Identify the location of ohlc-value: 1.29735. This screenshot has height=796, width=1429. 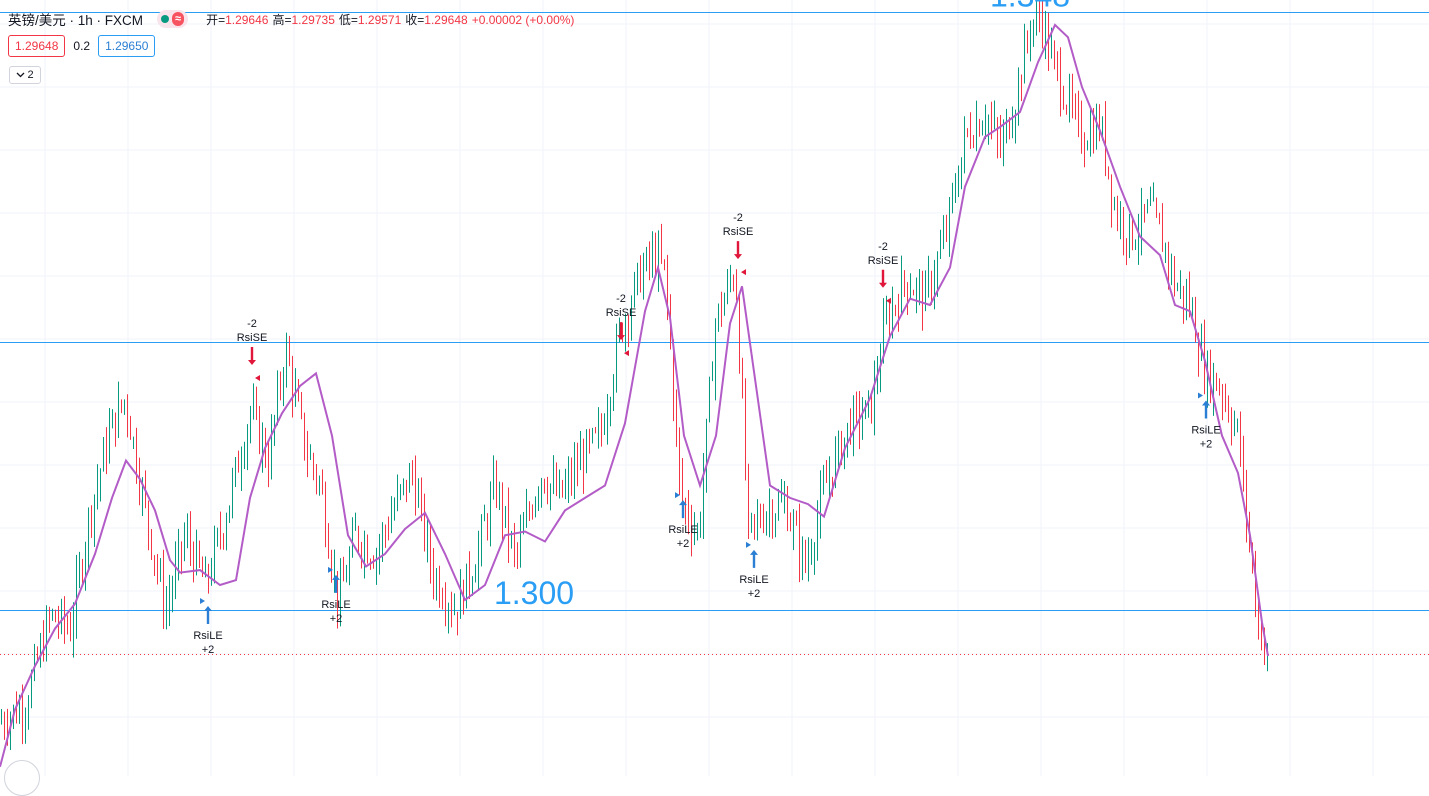
(313, 19).